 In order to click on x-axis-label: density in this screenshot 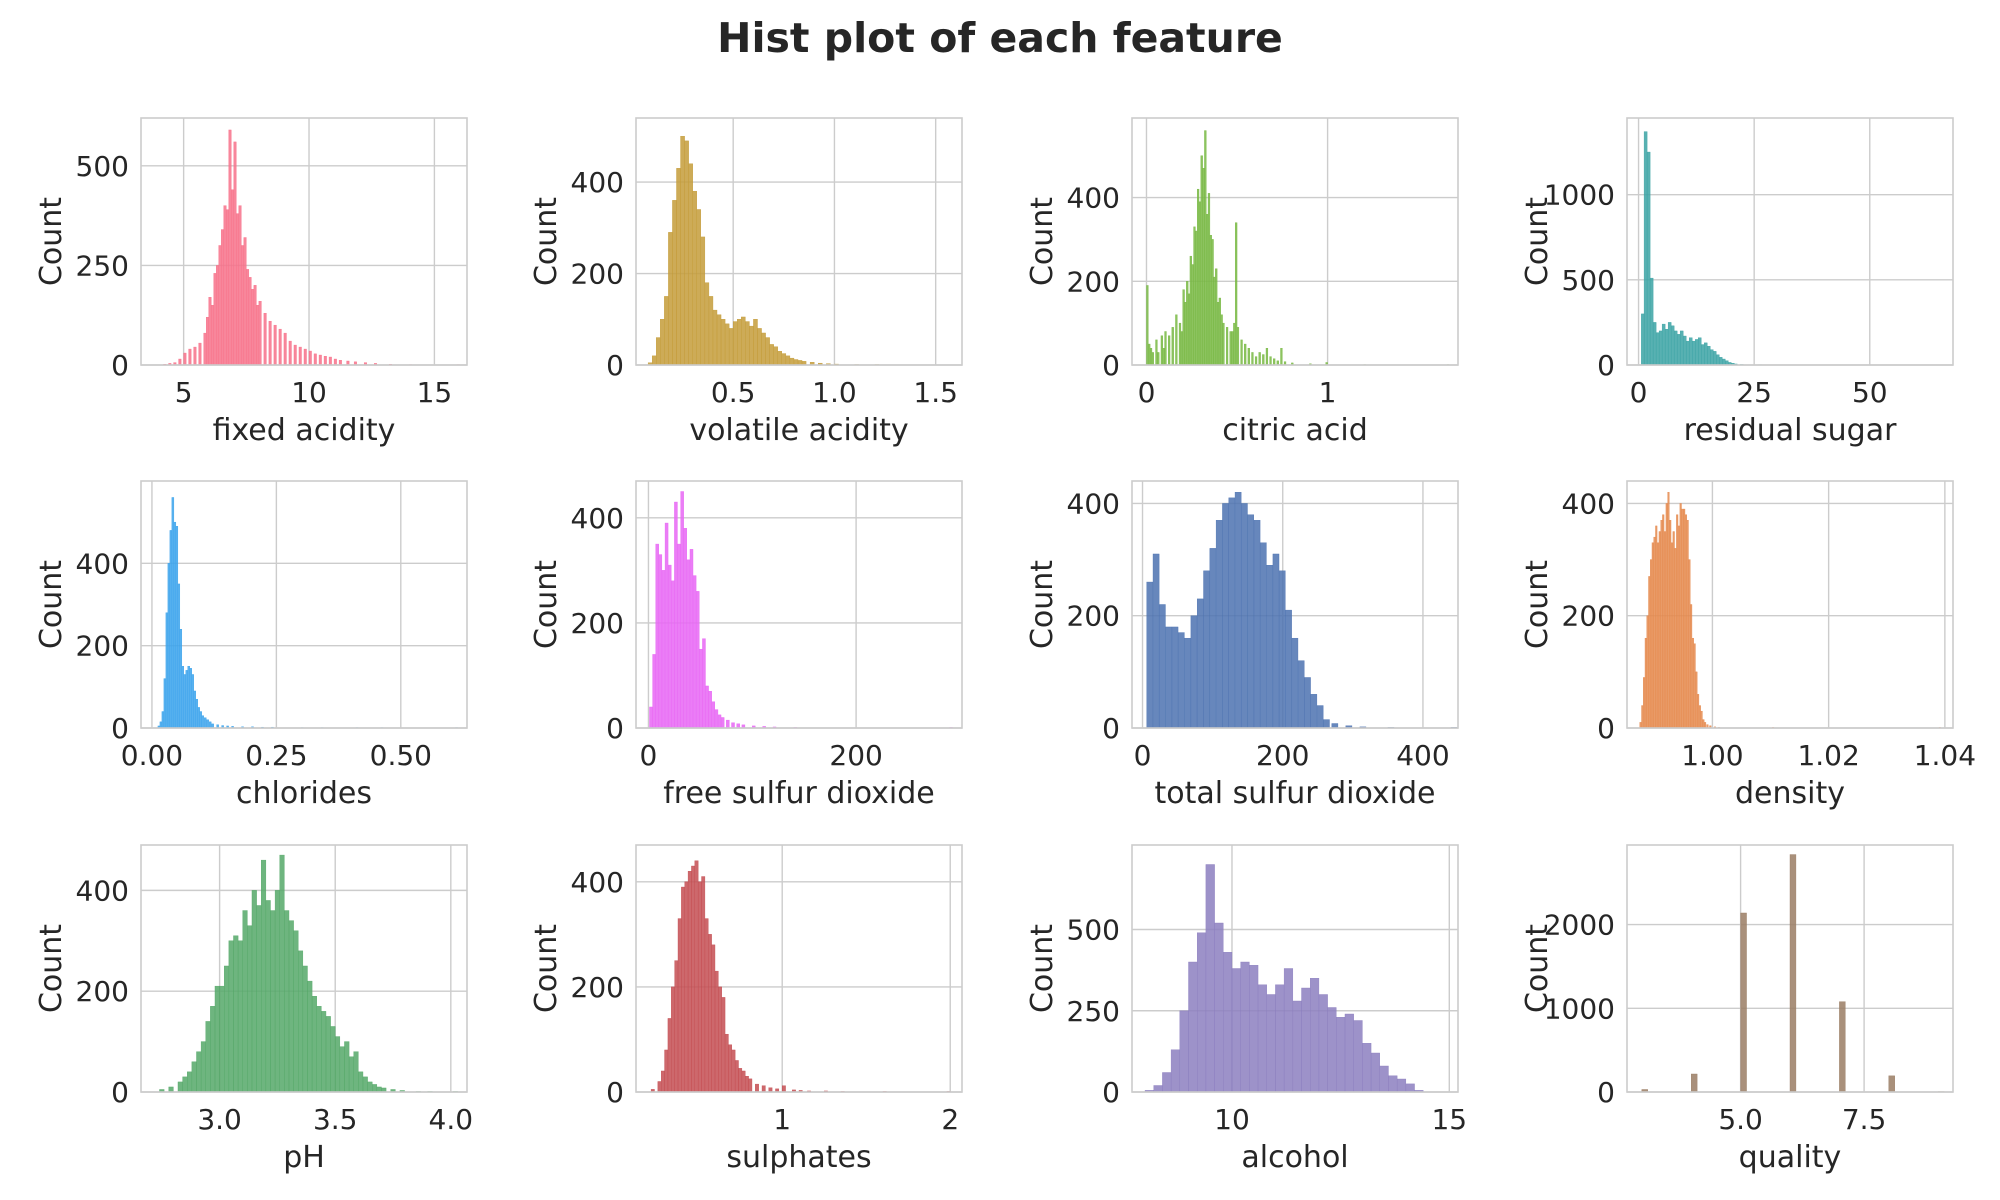, I will do `click(1790, 793)`.